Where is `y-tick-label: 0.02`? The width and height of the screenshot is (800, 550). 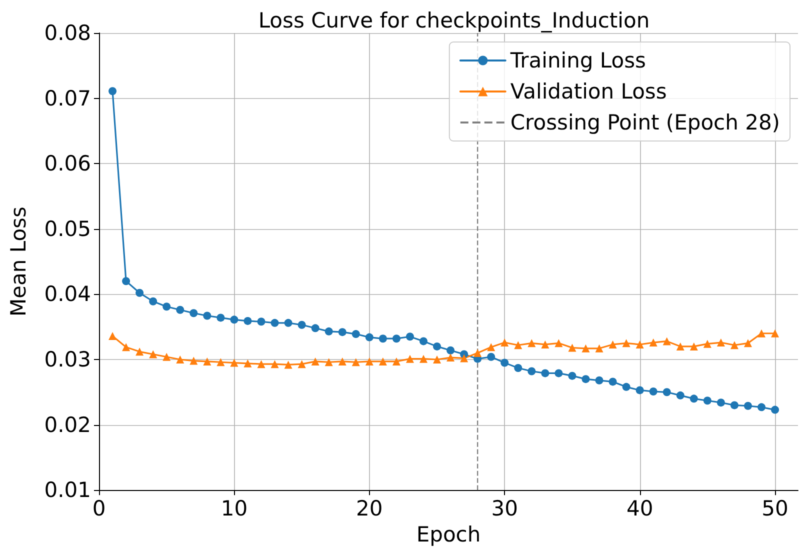 y-tick-label: 0.02 is located at coordinates (67, 424).